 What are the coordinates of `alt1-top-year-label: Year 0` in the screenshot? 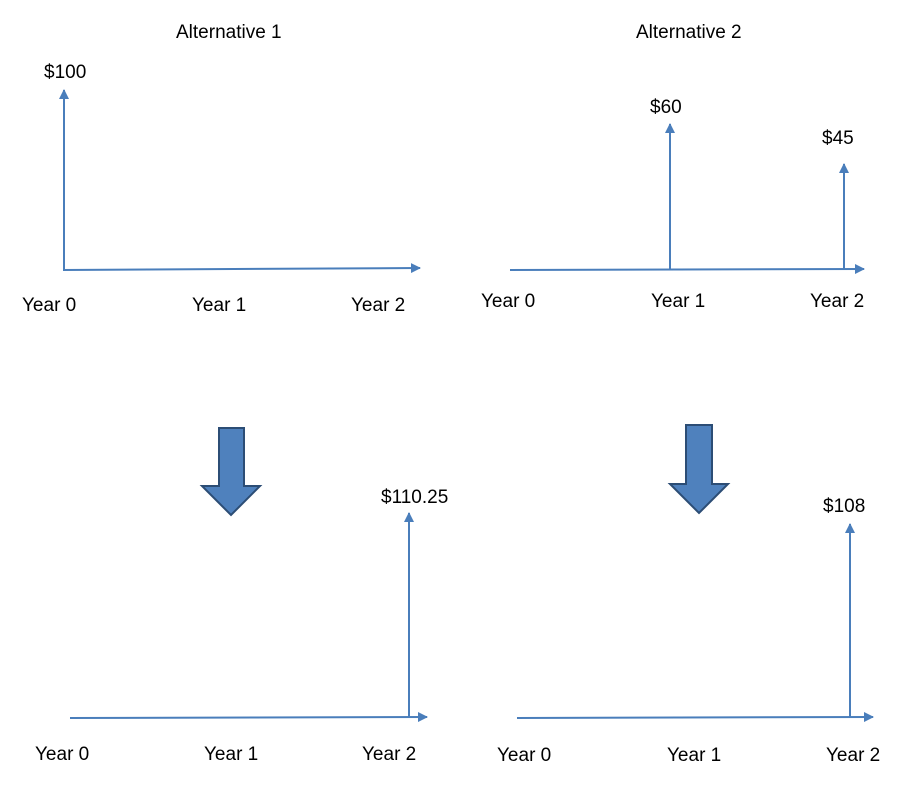 It's located at (49, 305).